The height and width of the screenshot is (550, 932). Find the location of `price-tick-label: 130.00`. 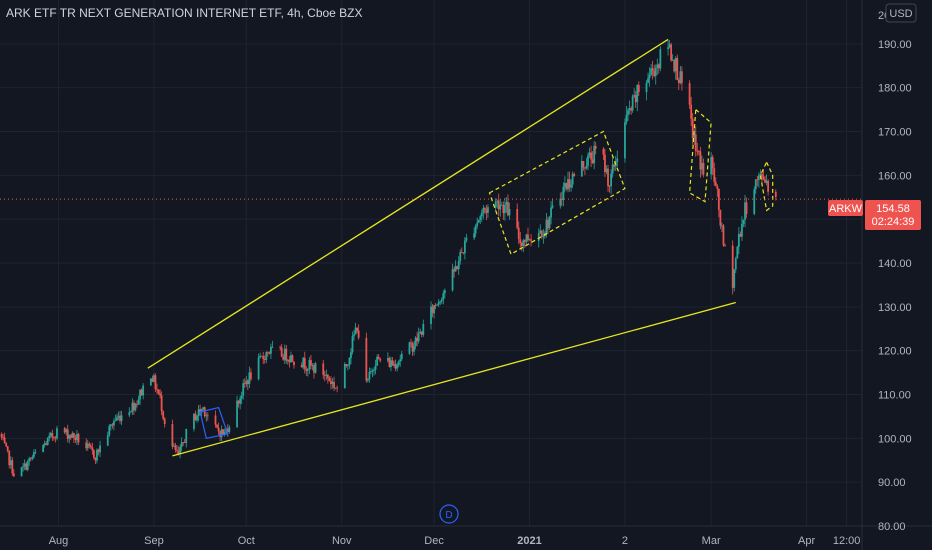

price-tick-label: 130.00 is located at coordinates (895, 308).